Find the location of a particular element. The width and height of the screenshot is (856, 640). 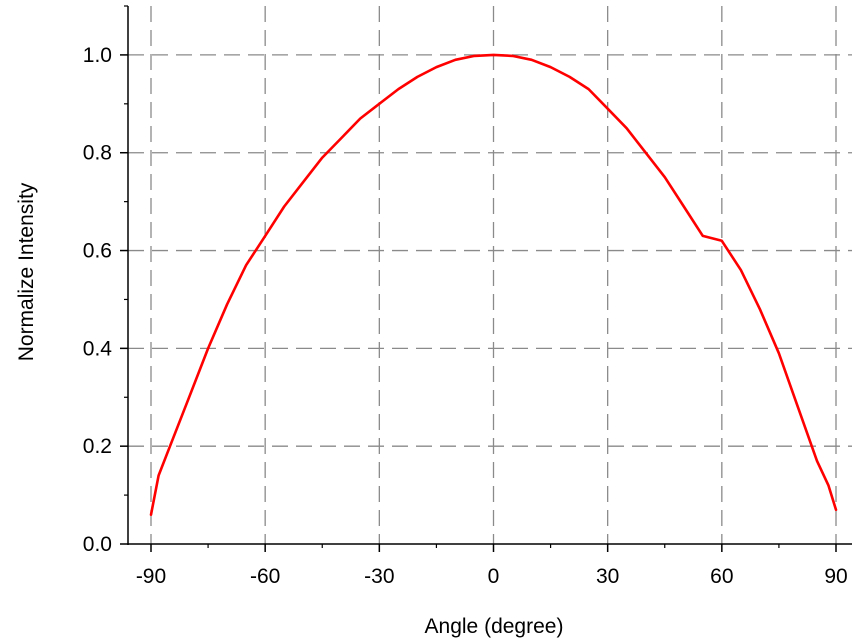

y-tick-label: 0.4 is located at coordinates (98, 348).